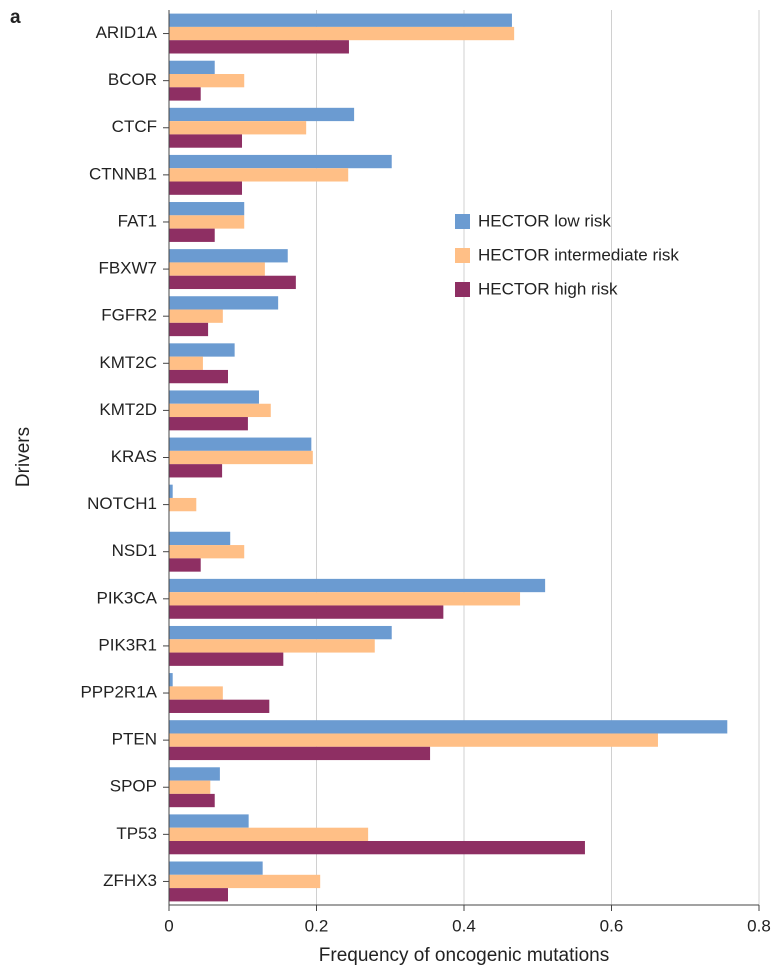 The width and height of the screenshot is (779, 972). I want to click on y-tick-label: KMT2C, so click(128, 362).